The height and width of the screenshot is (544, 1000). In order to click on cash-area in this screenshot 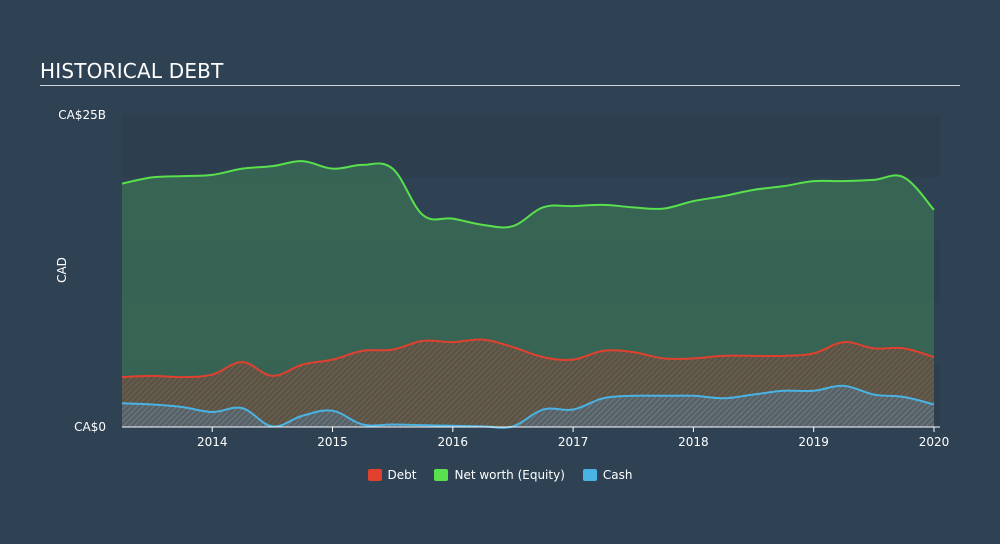, I will do `click(528, 406)`.